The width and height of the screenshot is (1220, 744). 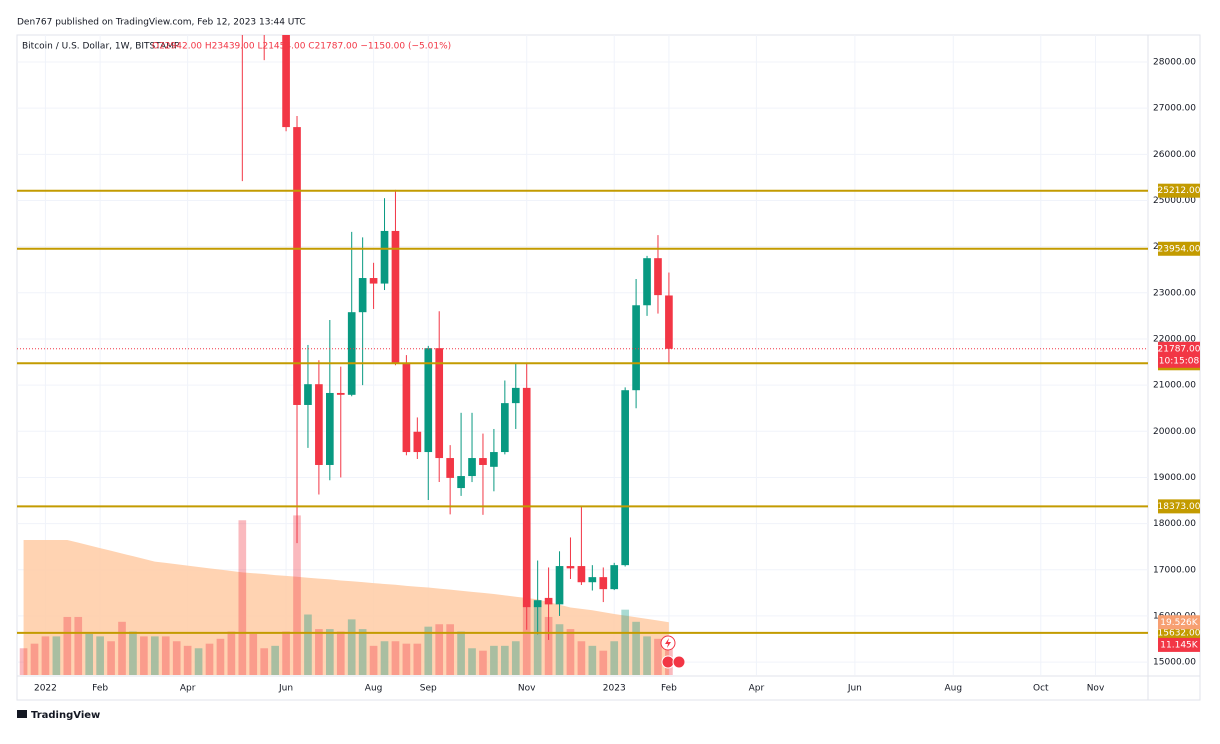 I want to click on volume-tag, so click(x=1179, y=622).